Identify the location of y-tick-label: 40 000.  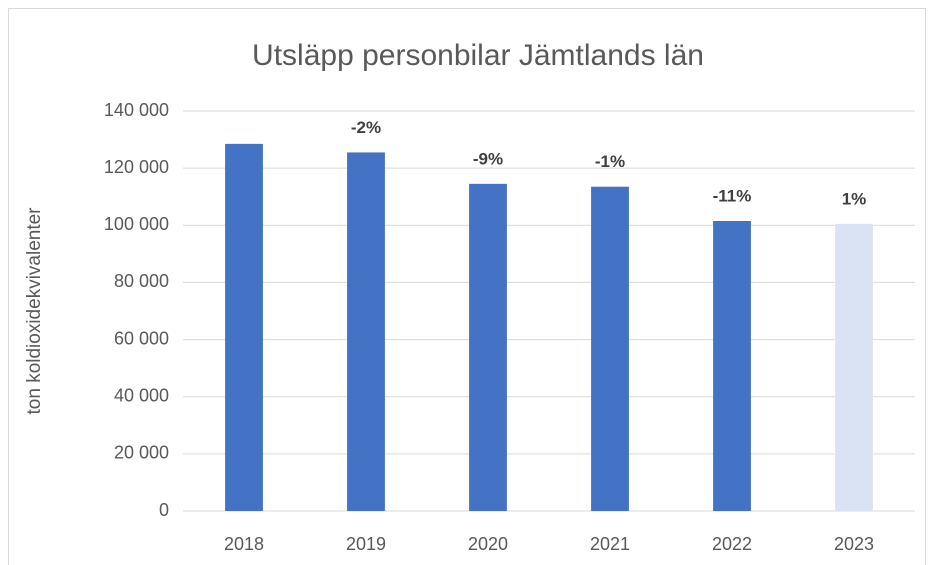
(141, 395).